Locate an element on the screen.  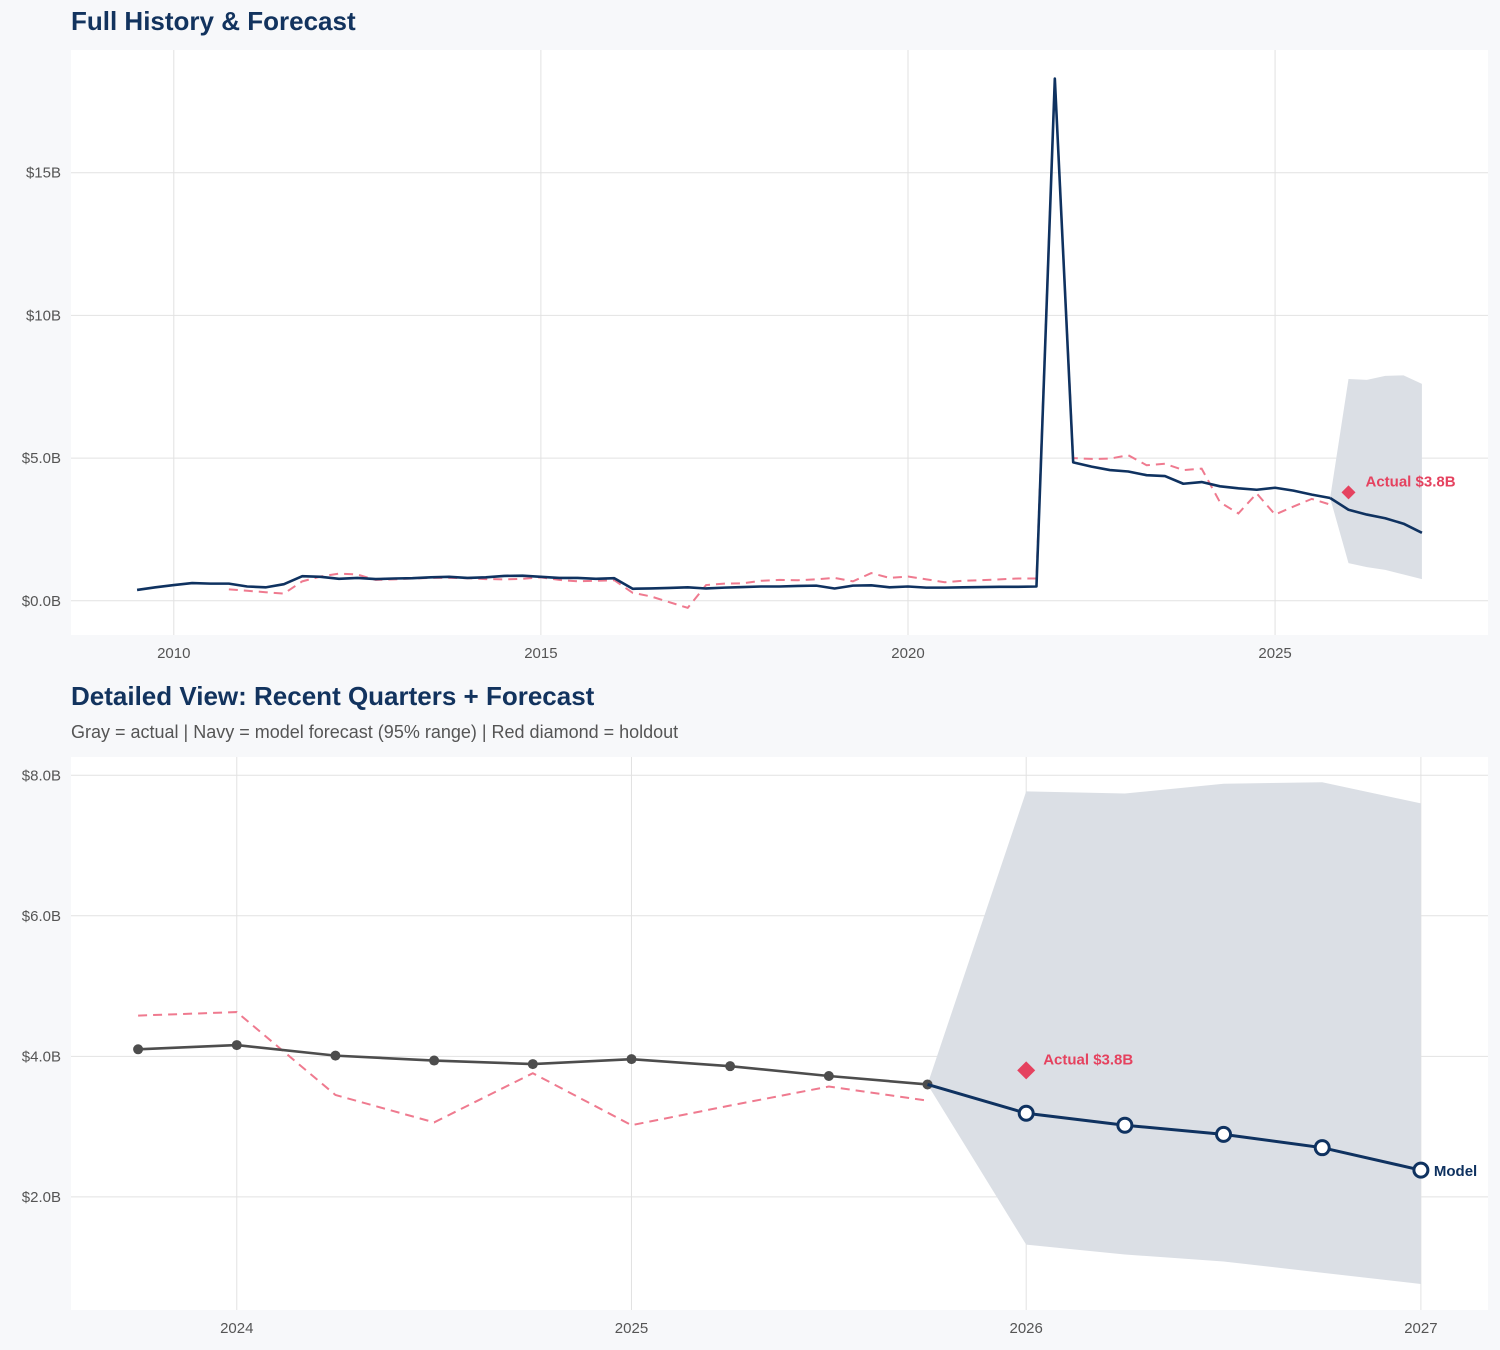
y-tick-label: $10B is located at coordinates (43, 315).